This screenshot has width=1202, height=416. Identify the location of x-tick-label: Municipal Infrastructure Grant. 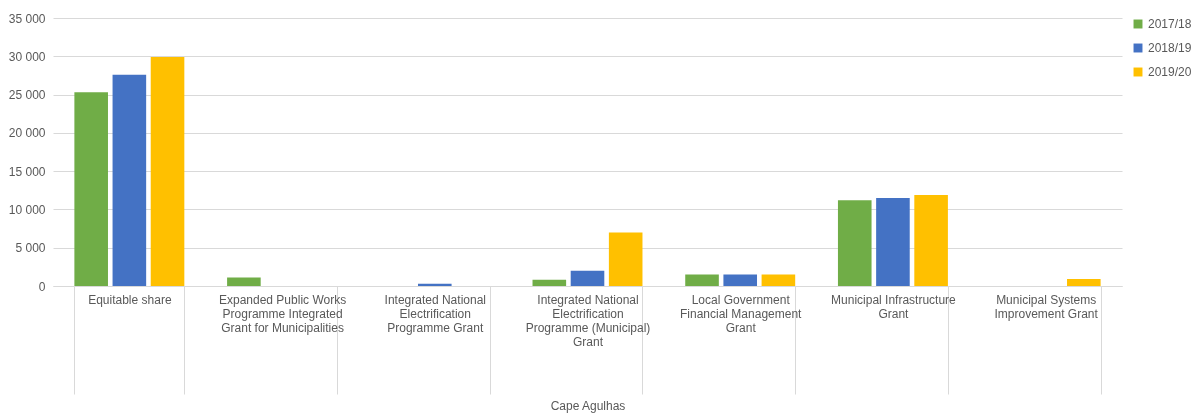
(894, 306).